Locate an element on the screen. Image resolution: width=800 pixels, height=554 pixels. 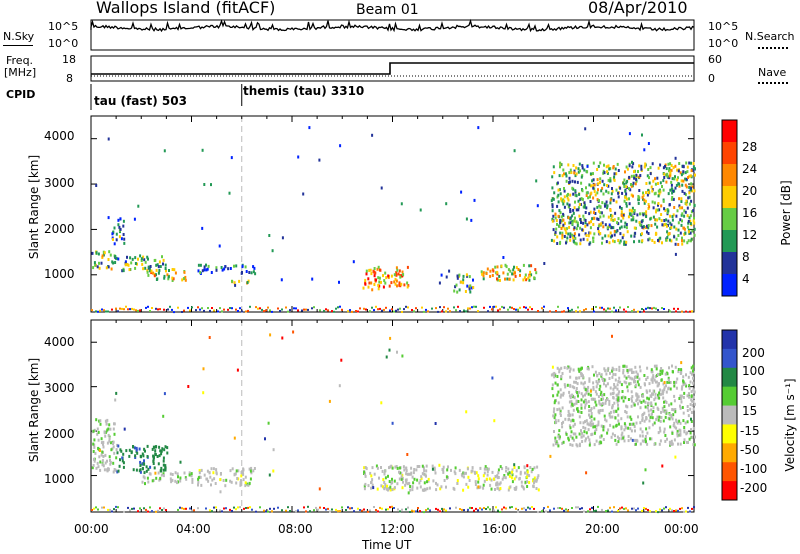
xtick-2: 08:00 is located at coordinates (295, 529).